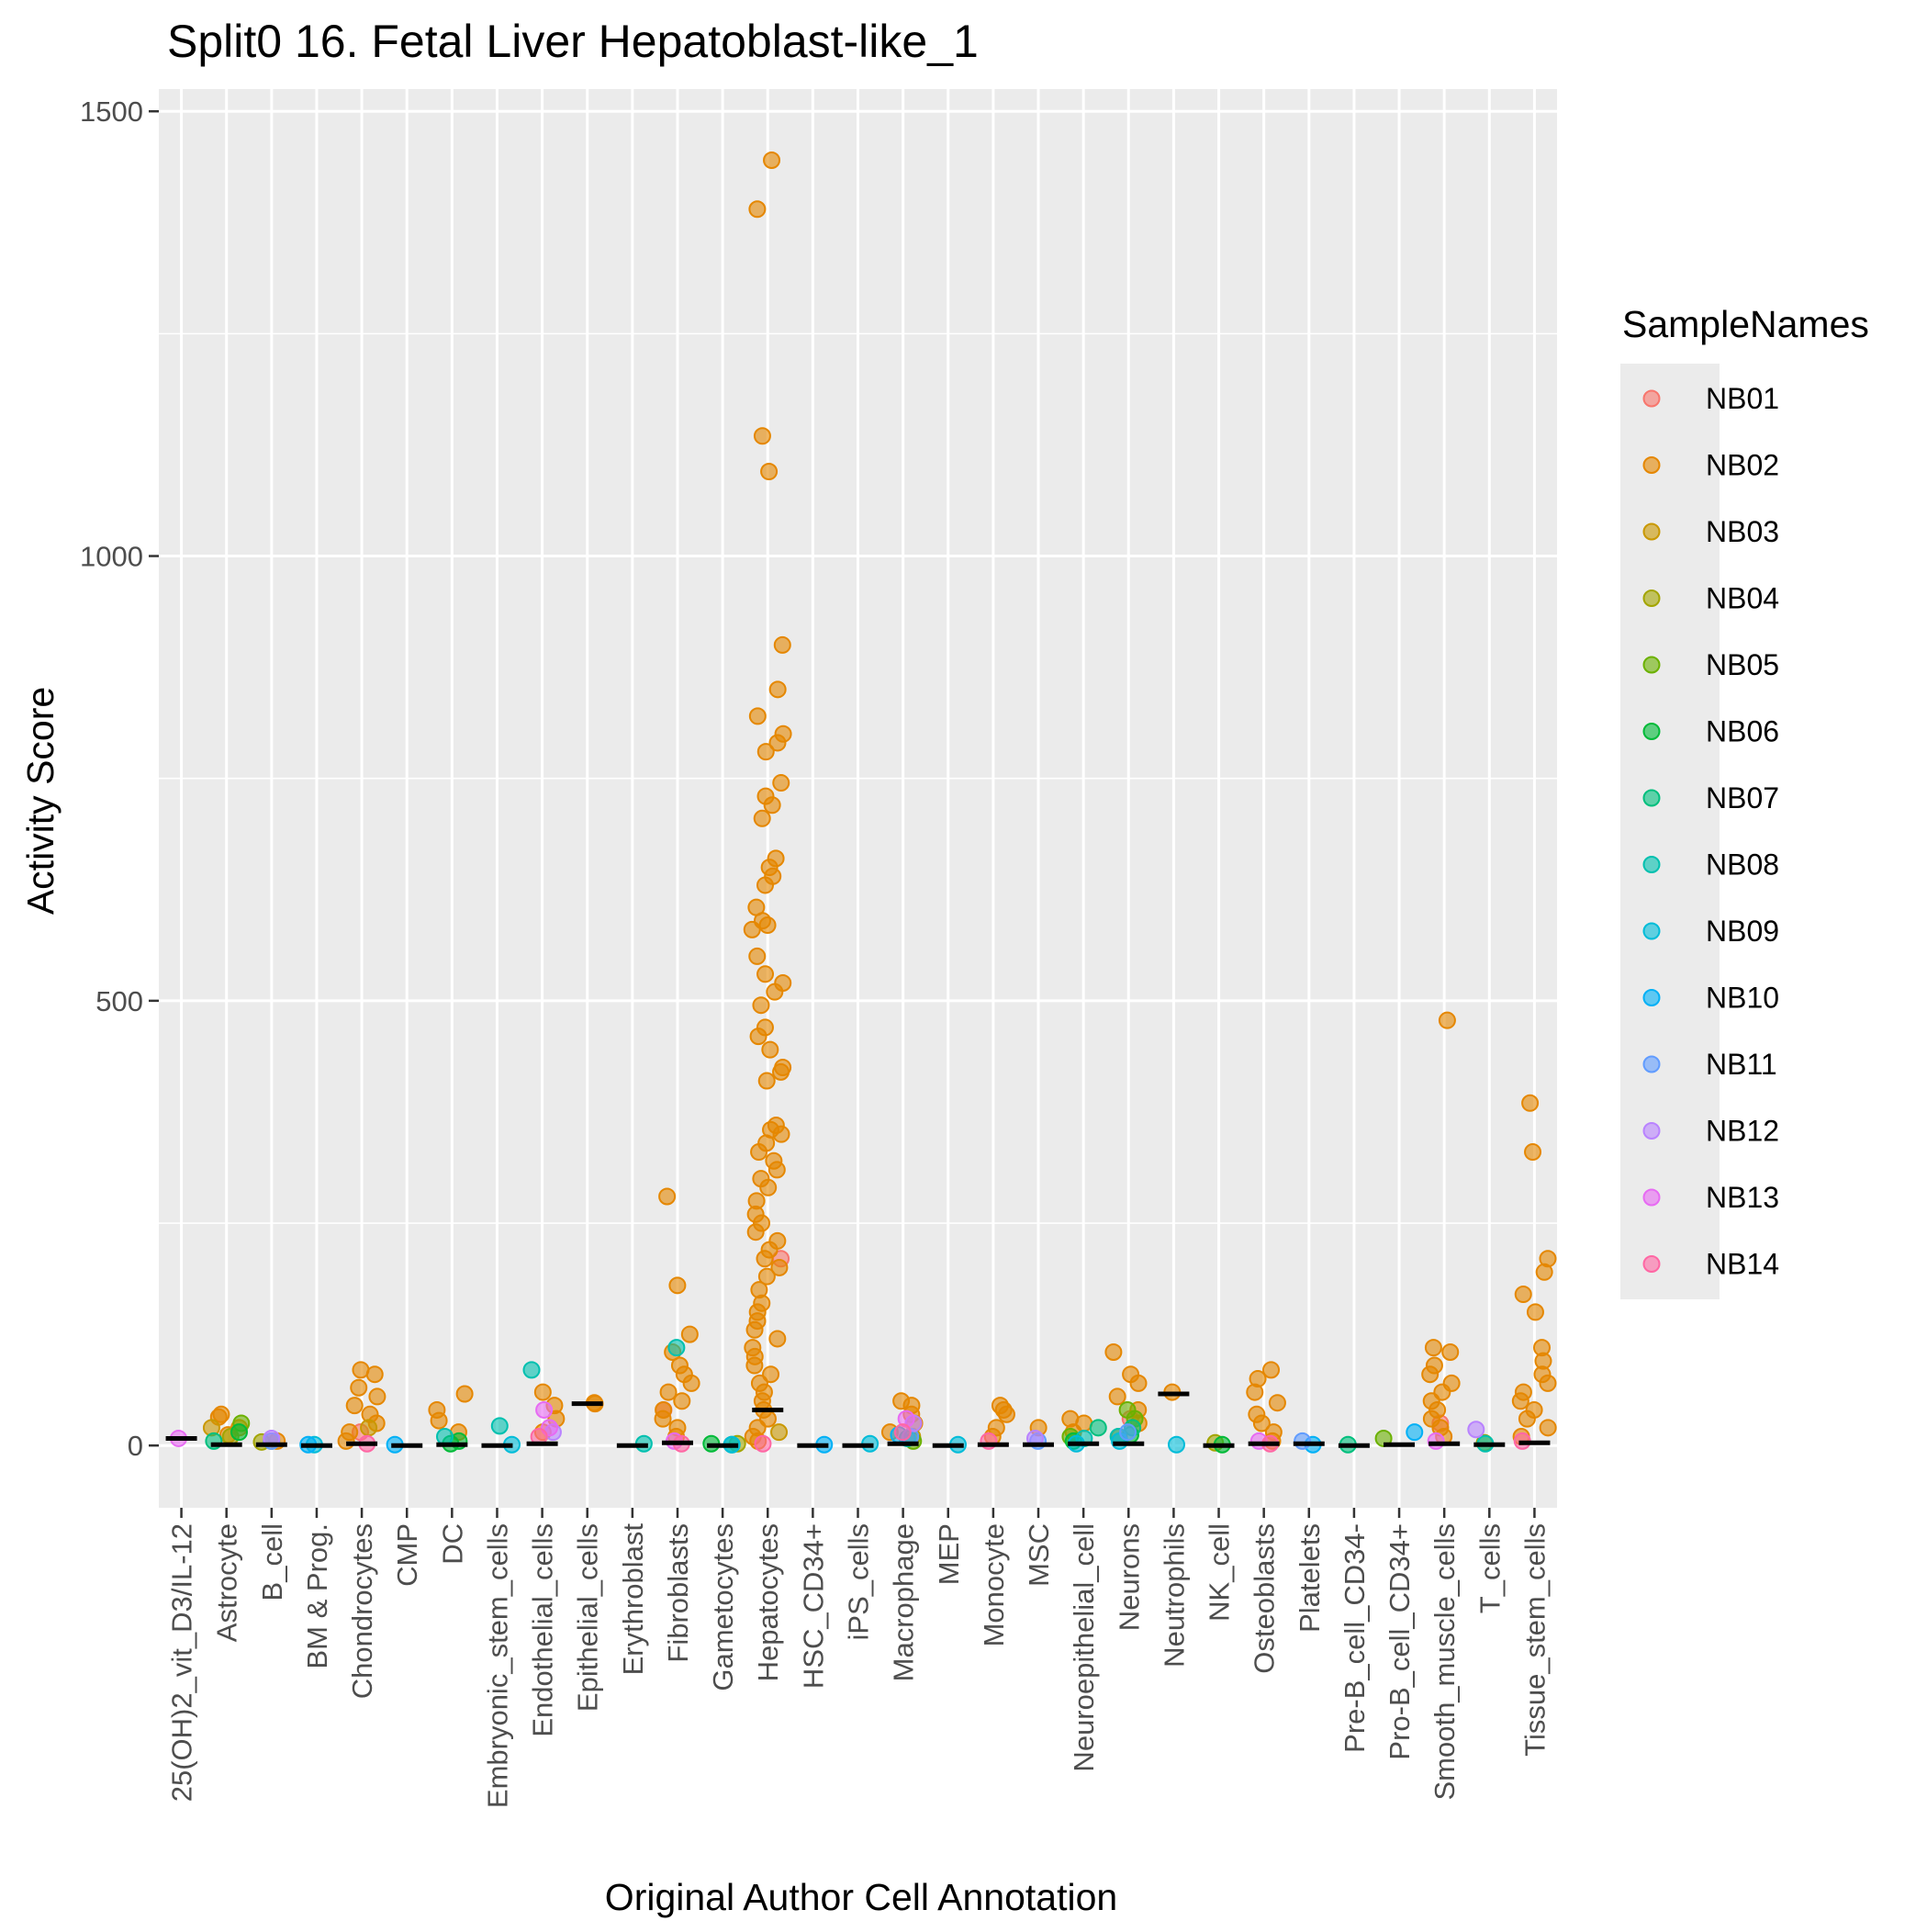  I want to click on x-tick-label: Neurons, so click(1129, 1577).